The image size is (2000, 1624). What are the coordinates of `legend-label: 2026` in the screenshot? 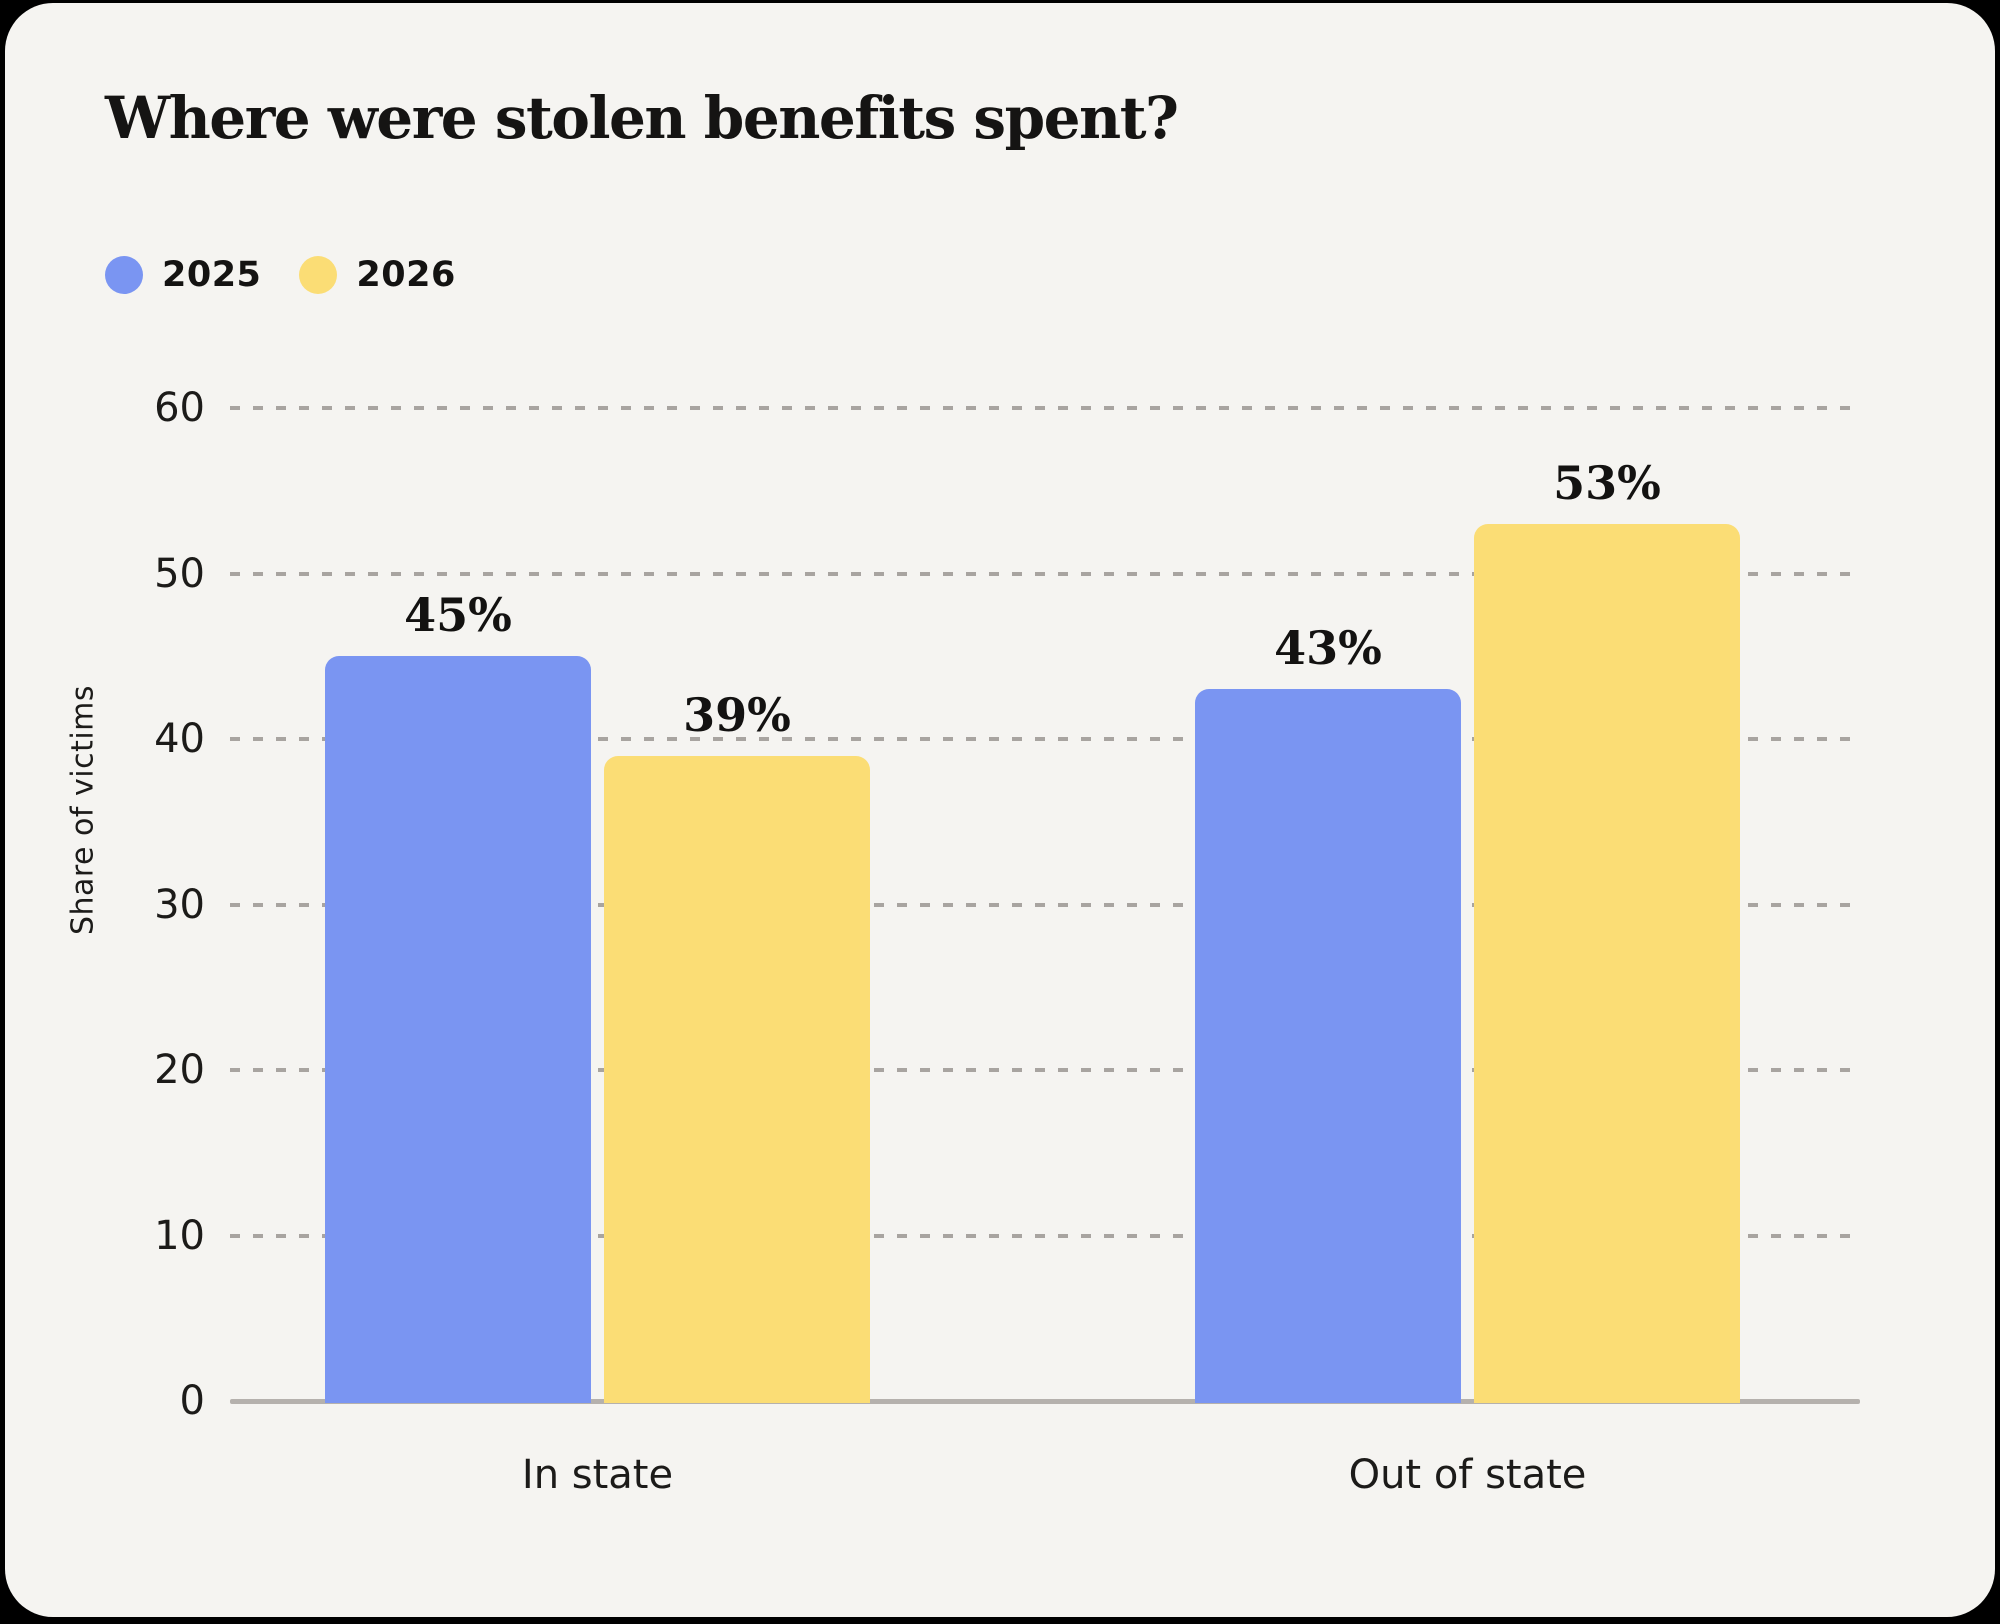 It's located at (406, 275).